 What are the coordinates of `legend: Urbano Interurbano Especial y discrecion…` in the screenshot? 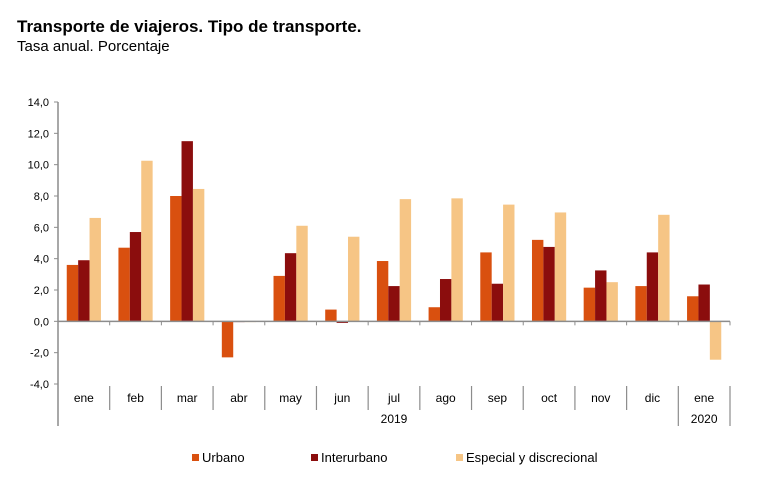 It's located at (382, 460).